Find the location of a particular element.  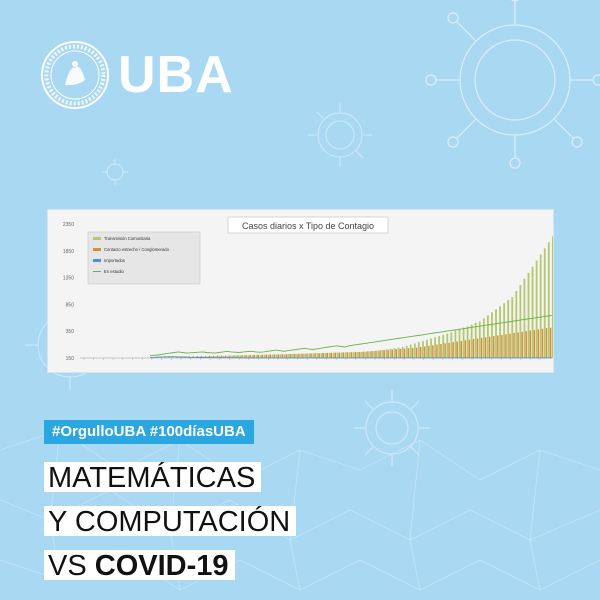

legend-swatch is located at coordinates (97, 260).